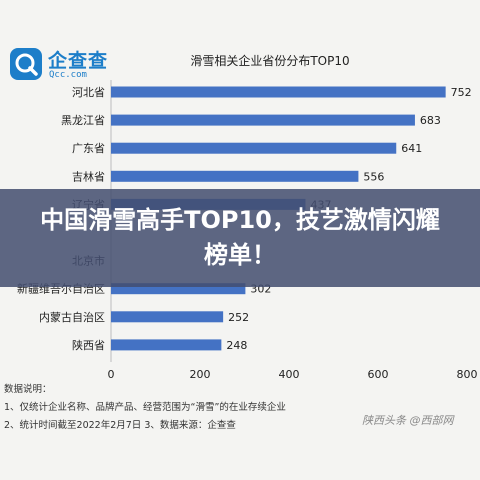 This screenshot has width=480, height=480. Describe the element at coordinates (467, 374) in the screenshot. I see `x-tick-label: 800` at that location.